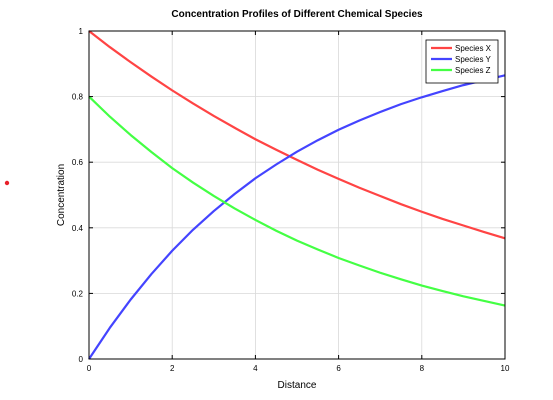 The width and height of the screenshot is (553, 400). Describe the element at coordinates (81, 359) in the screenshot. I see `y-tick-label: 0` at that location.